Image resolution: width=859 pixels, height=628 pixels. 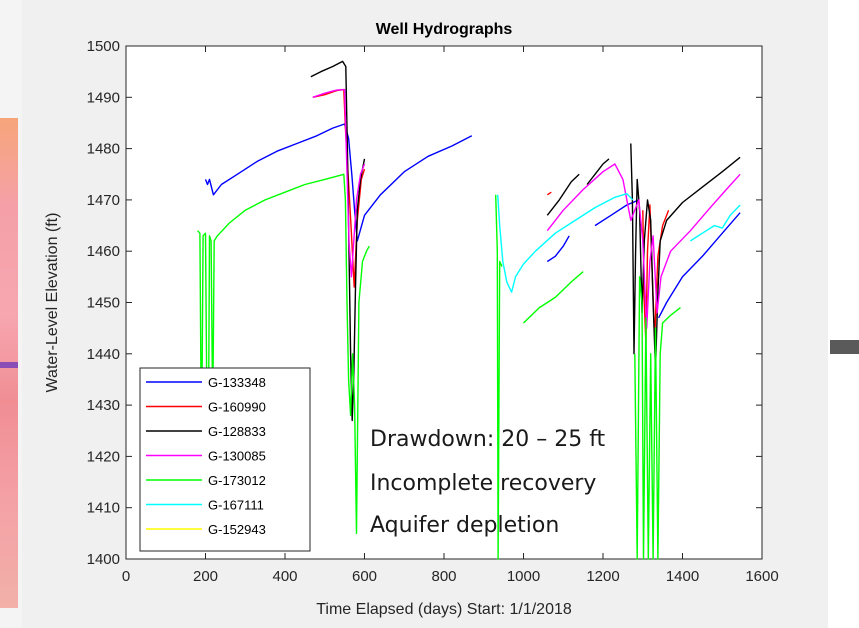 I want to click on legend-label-g-133348: G-133348, so click(x=237, y=382).